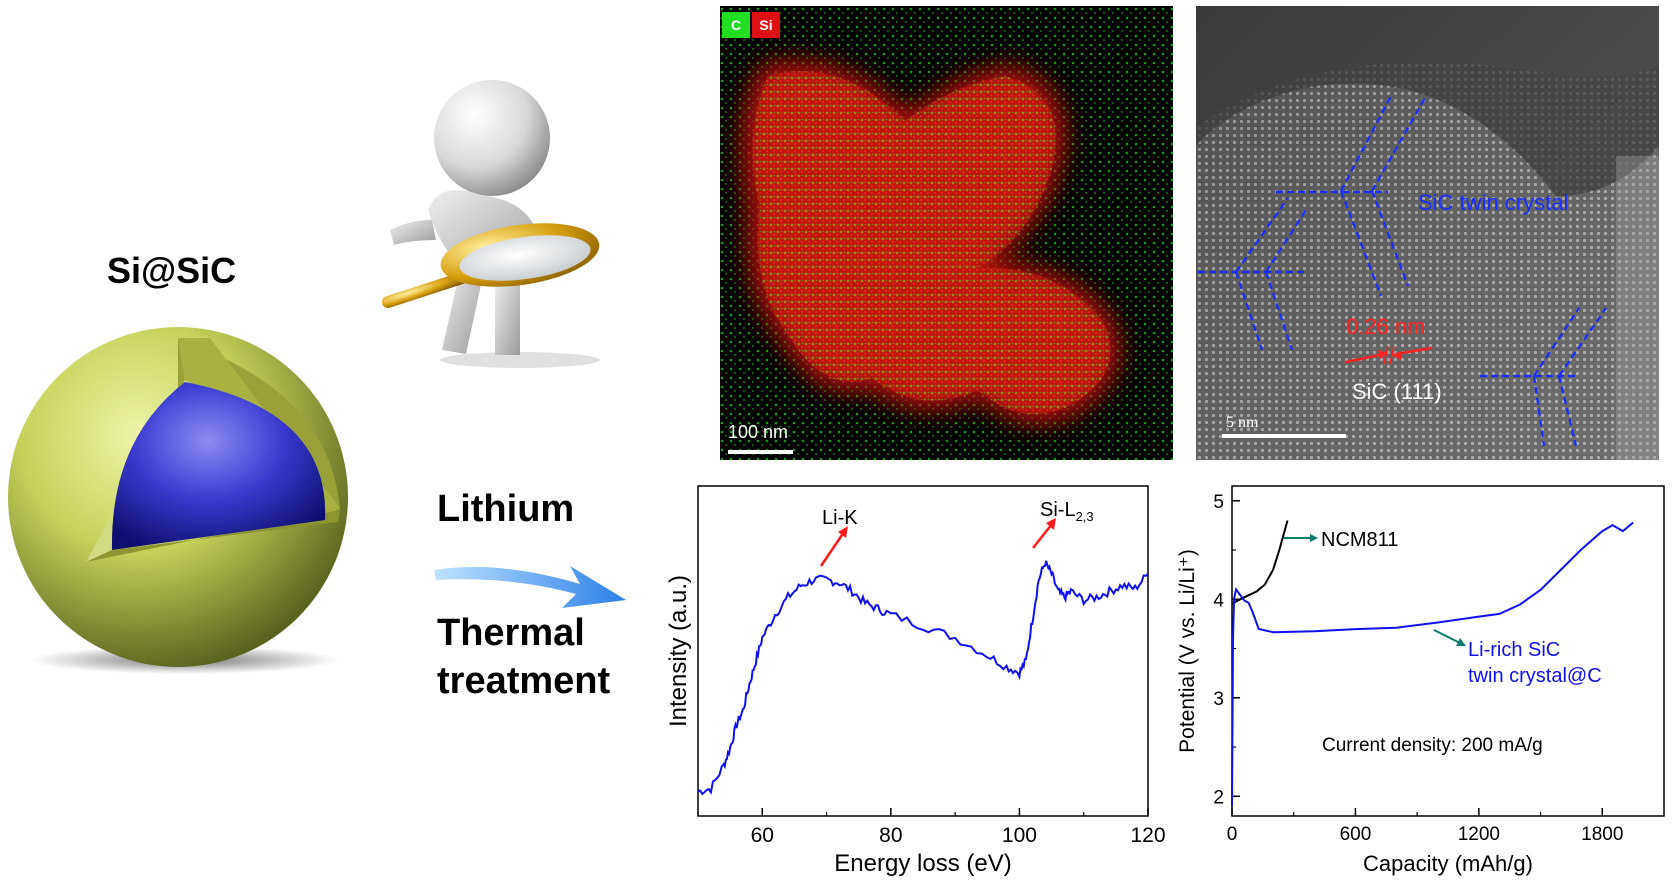 This screenshot has height=886, width=1676. I want to click on twin-lines-overlay, so click(1402, 271).